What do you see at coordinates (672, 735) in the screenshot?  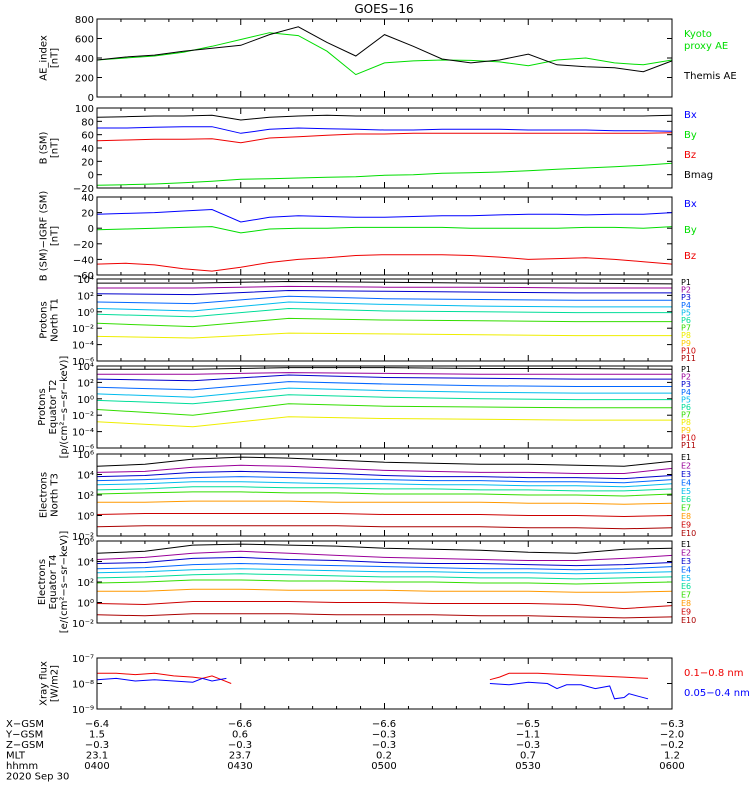 I see `x-axis-value: −2.0` at bounding box center [672, 735].